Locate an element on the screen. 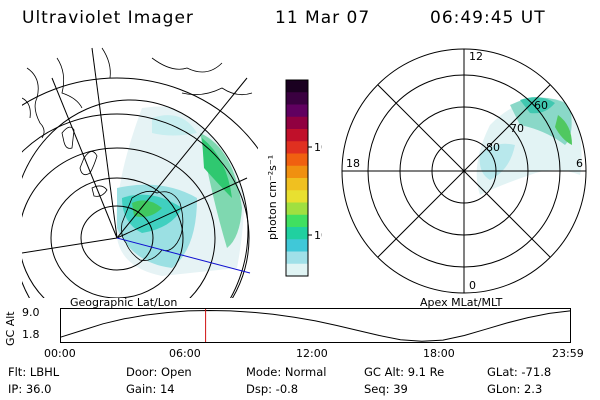  mlt-label-6: 6 is located at coordinates (579, 163).